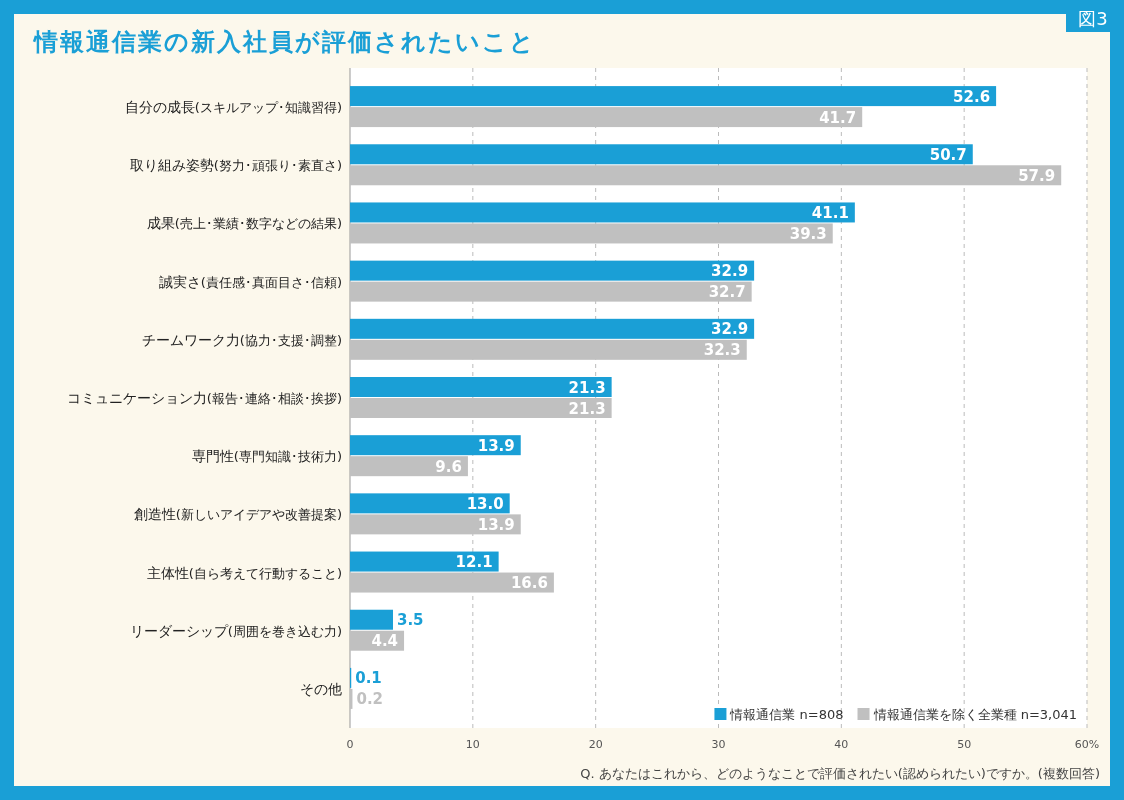 The height and width of the screenshot is (800, 1124). Describe the element at coordinates (266, 456) in the screenshot. I see `y-tick-label: 専門性(専門知識･技術力)` at that location.